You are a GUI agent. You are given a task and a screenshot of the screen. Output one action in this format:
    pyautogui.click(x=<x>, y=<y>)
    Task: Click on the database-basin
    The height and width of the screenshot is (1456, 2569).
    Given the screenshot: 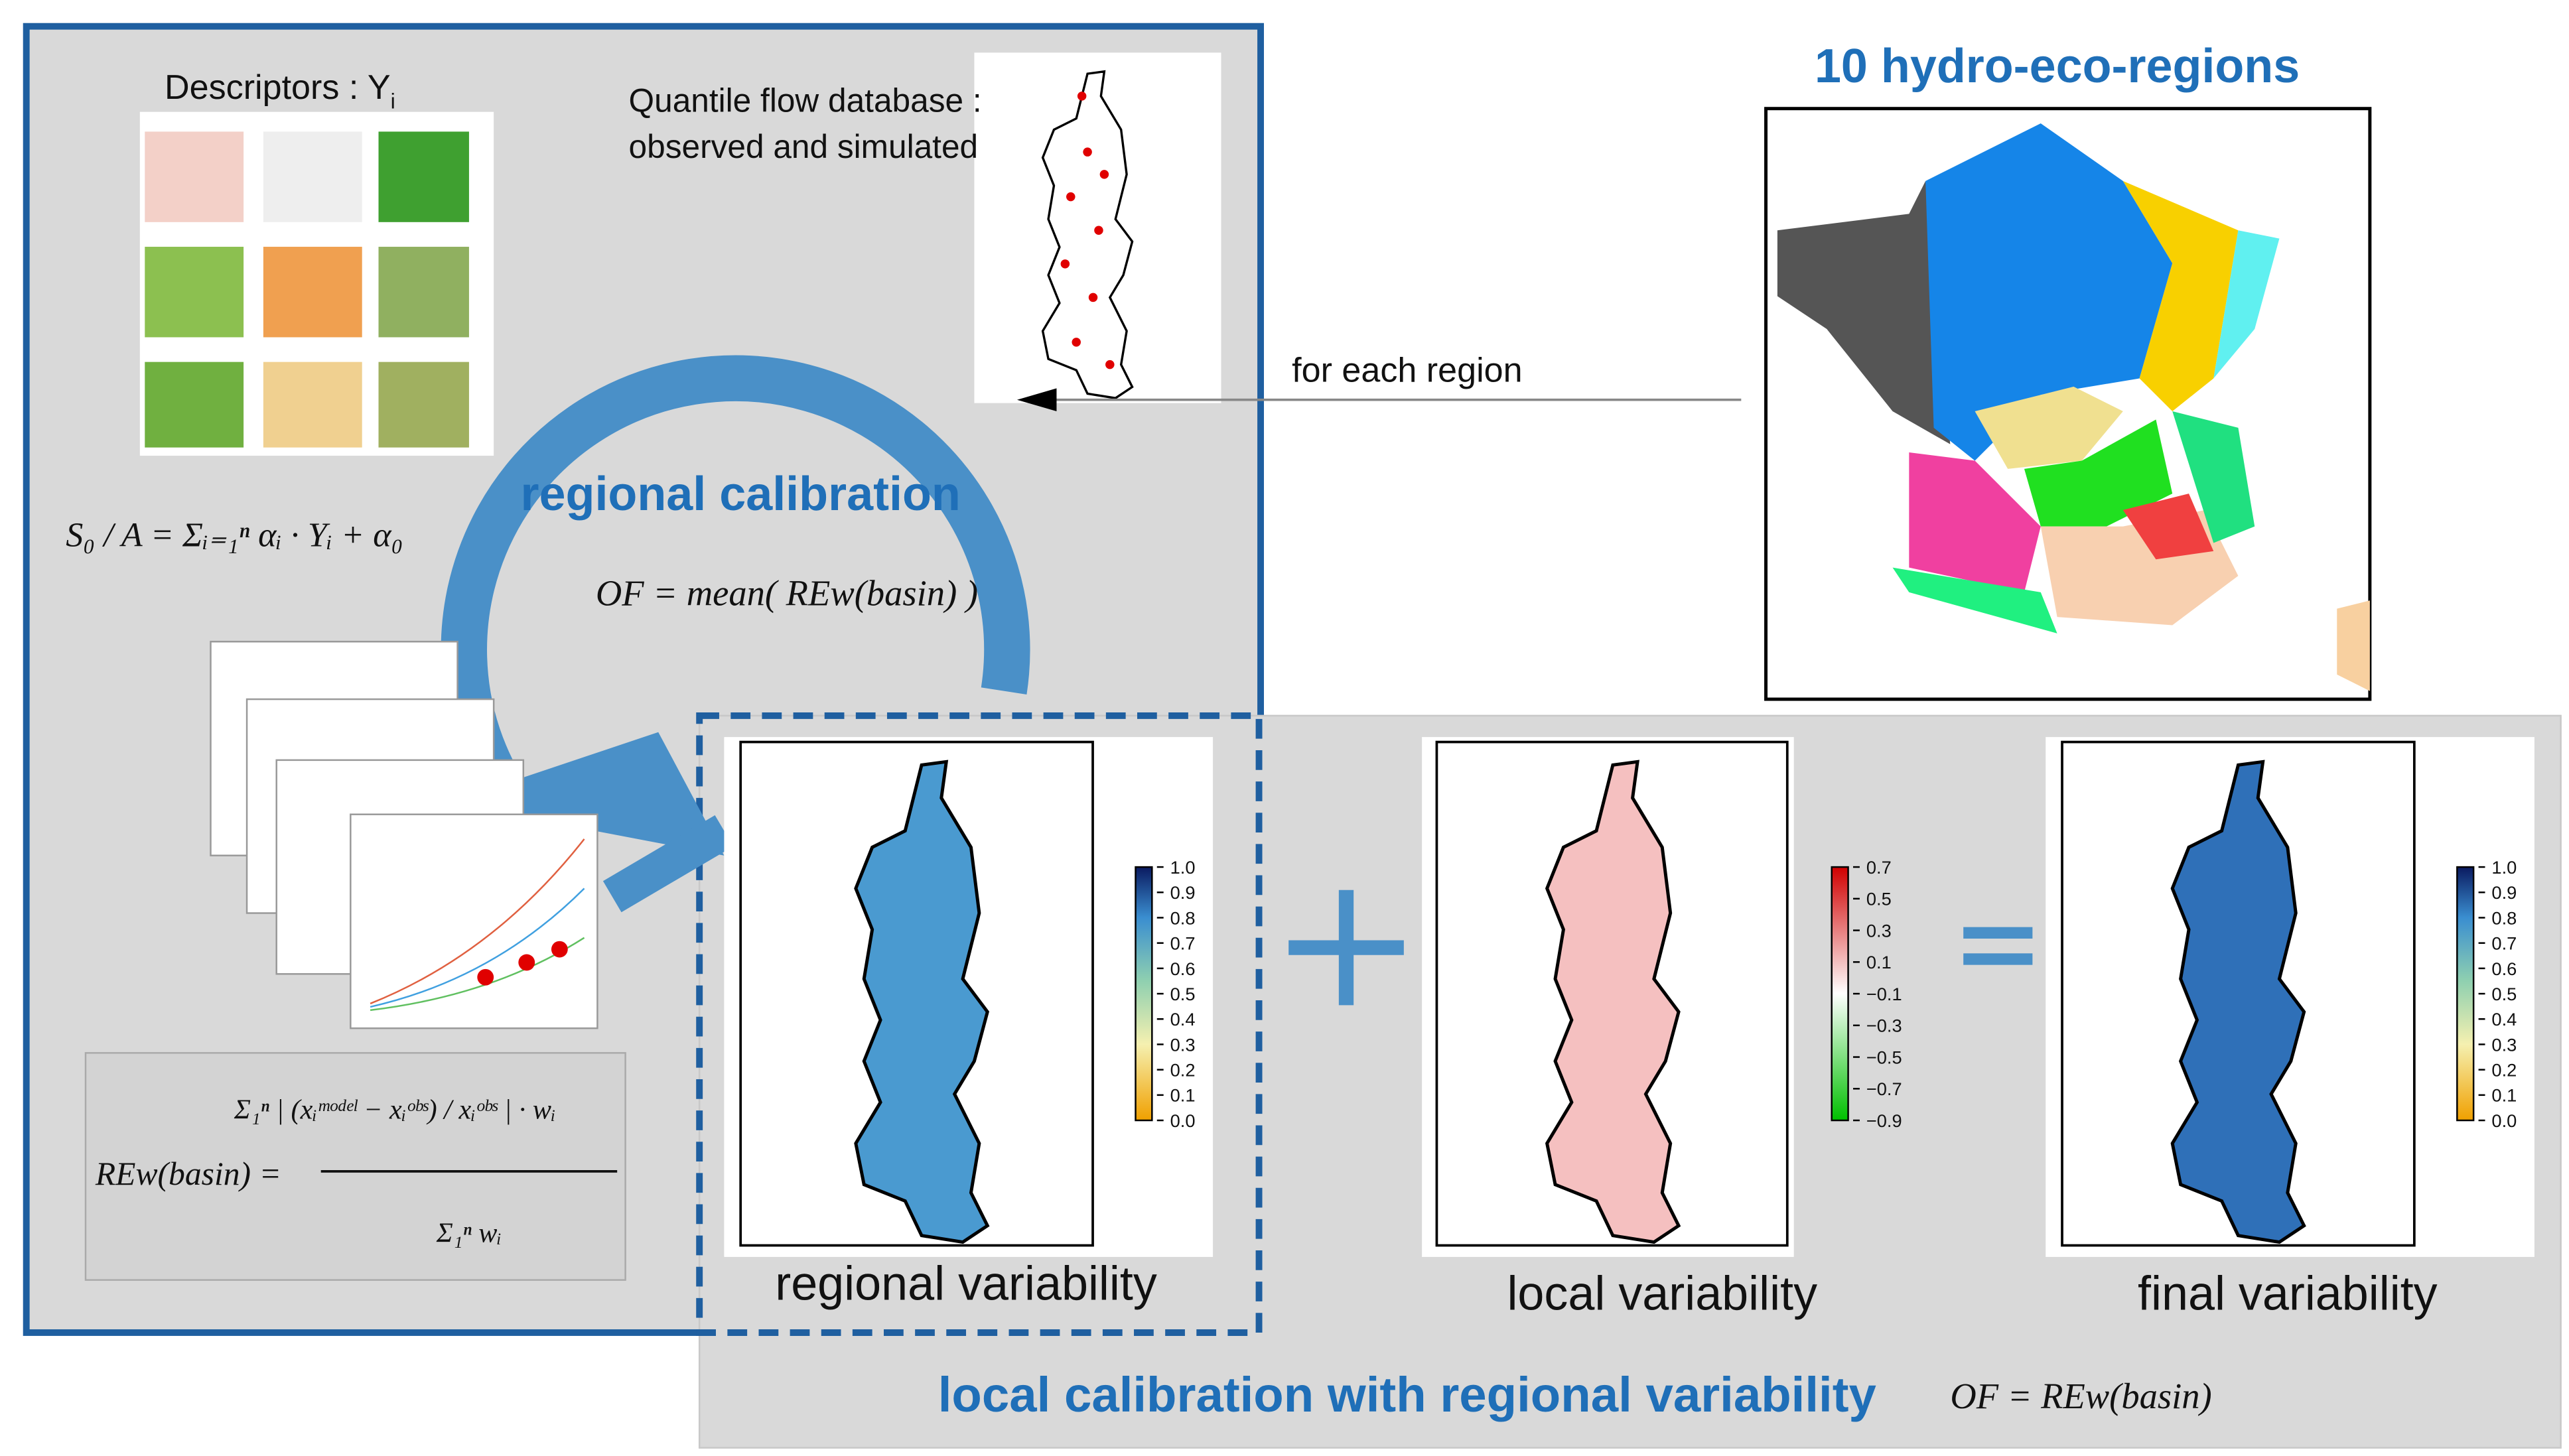 What is the action you would take?
    pyautogui.click(x=1087, y=234)
    